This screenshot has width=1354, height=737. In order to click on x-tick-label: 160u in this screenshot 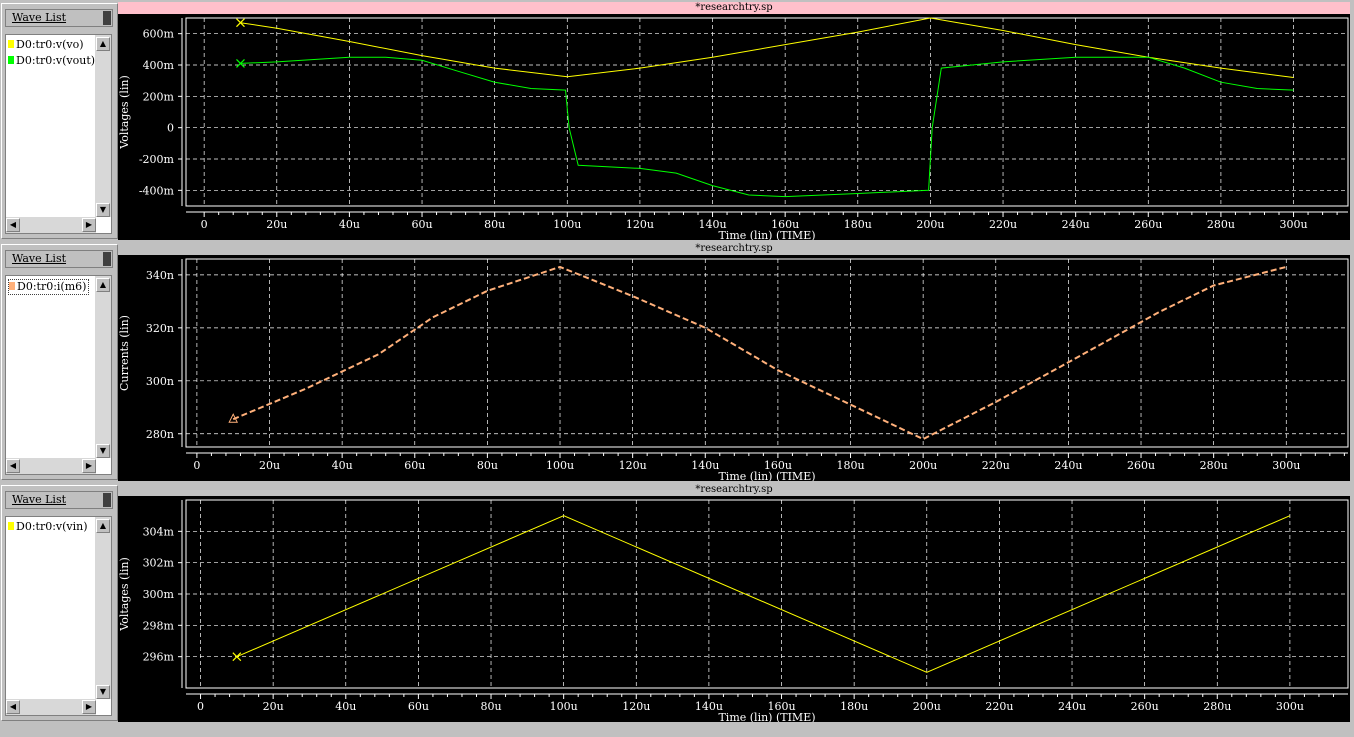, I will do `click(781, 706)`.